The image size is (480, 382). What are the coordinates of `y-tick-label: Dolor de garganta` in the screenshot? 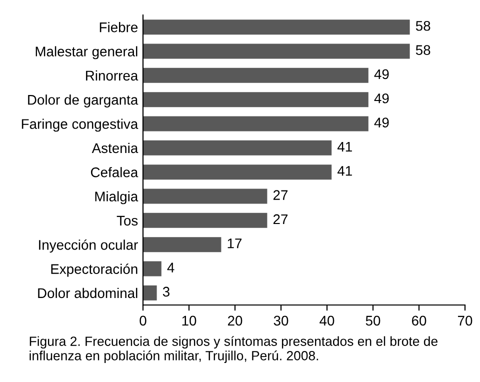 It's located at (83, 101).